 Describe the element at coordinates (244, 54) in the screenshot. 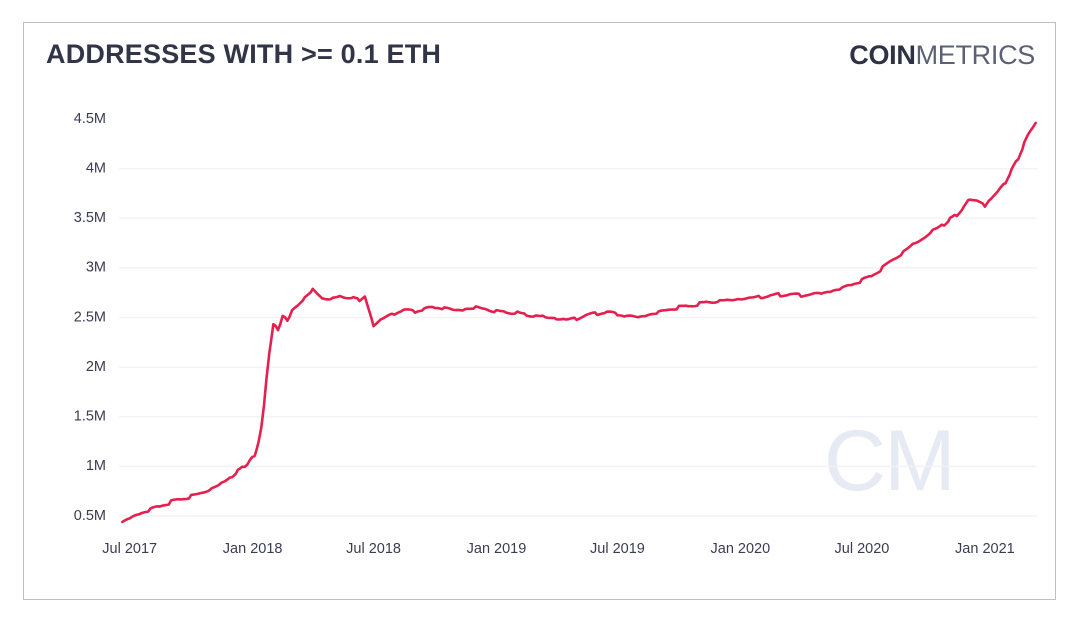

I see `page-title: ADDRESSES WITH >= 0.1 ETH` at that location.